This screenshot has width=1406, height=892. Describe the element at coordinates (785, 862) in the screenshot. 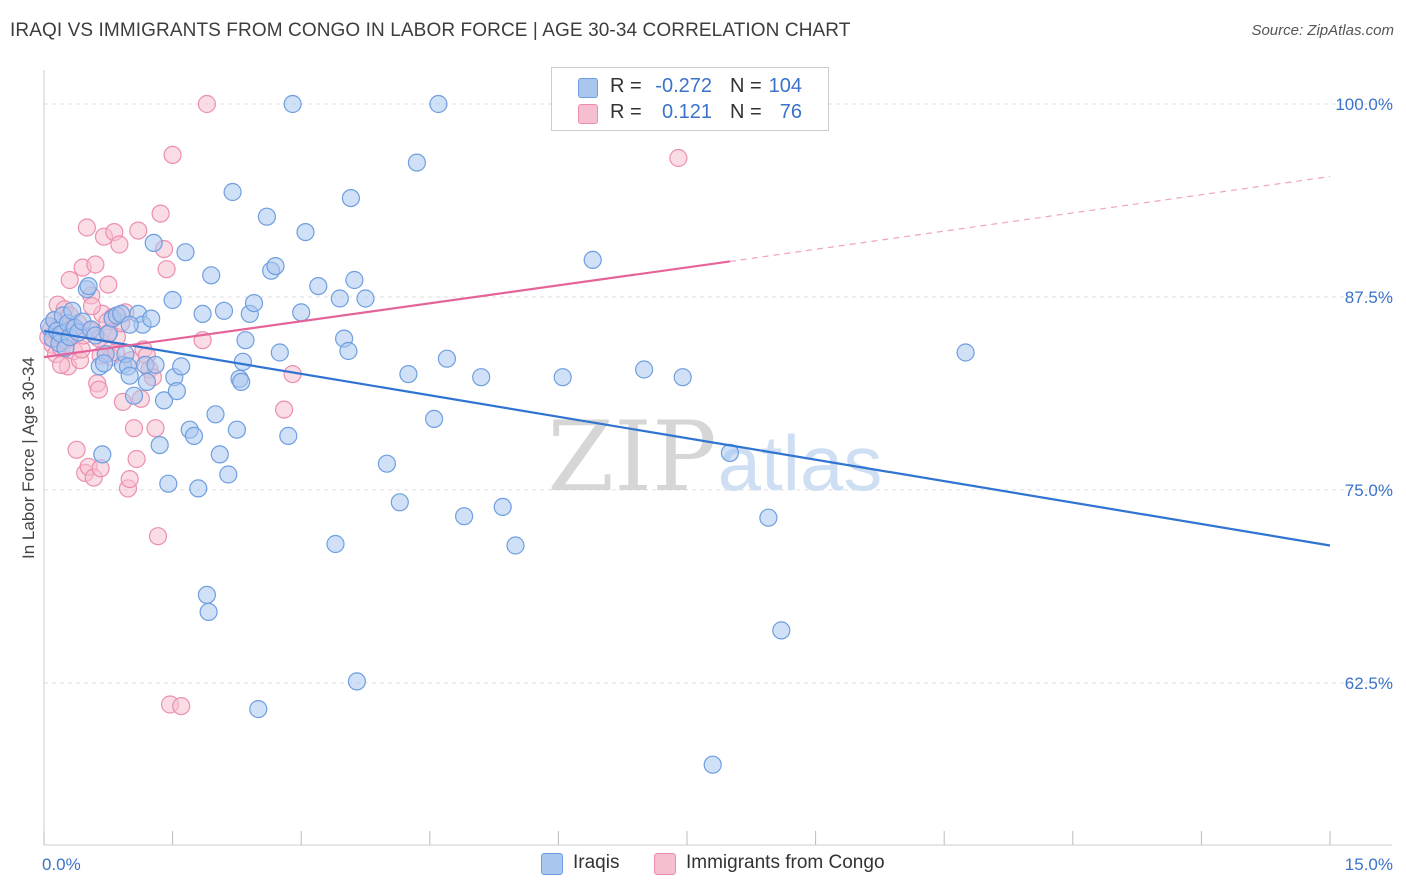

I see `series-label-congo: Immigrants from Congo` at that location.